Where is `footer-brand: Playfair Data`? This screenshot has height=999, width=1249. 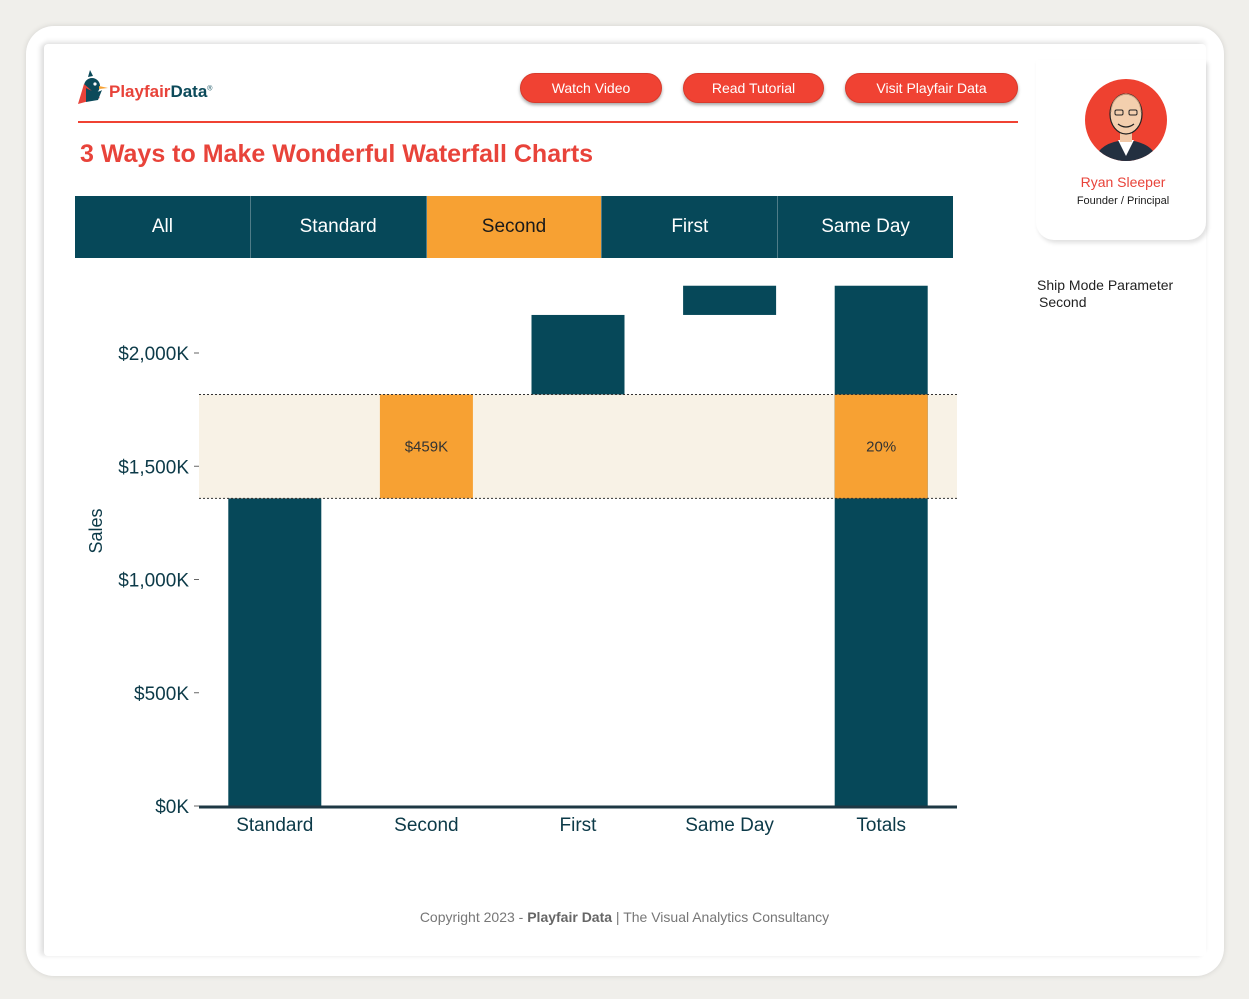
footer-brand: Playfair Data is located at coordinates (570, 917).